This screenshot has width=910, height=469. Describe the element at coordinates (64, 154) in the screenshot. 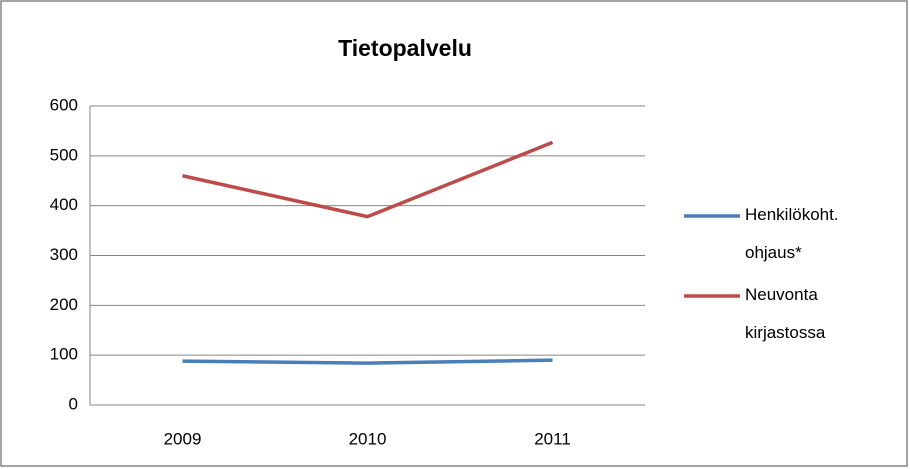

I see `y-tick-label: 500` at that location.